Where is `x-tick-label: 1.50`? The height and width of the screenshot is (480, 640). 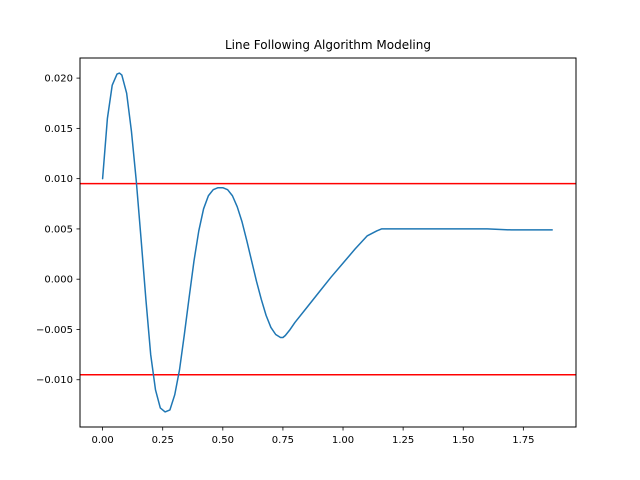
x-tick-label: 1.50 is located at coordinates (463, 440).